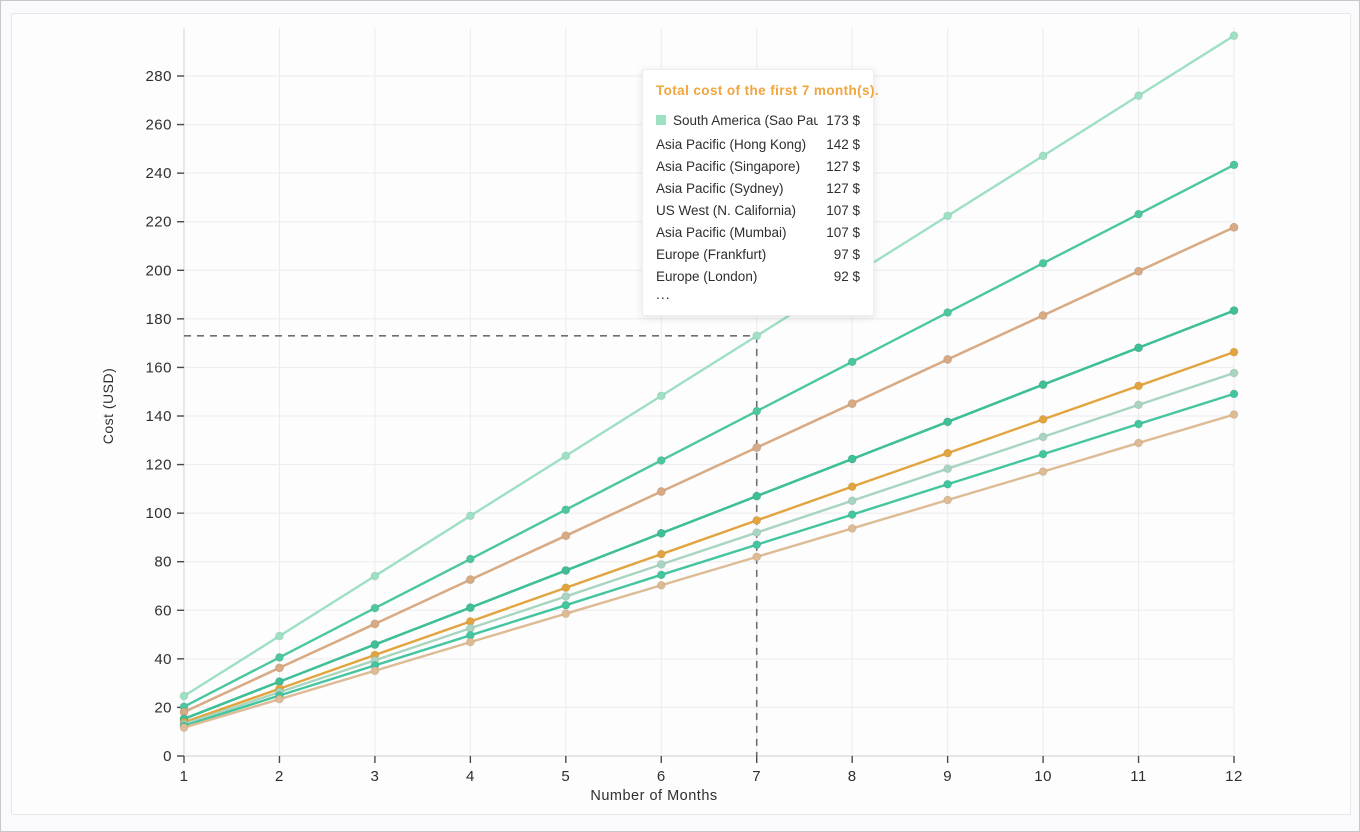 This screenshot has width=1360, height=832. Describe the element at coordinates (158, 416) in the screenshot. I see `y-tick-label: 140` at that location.